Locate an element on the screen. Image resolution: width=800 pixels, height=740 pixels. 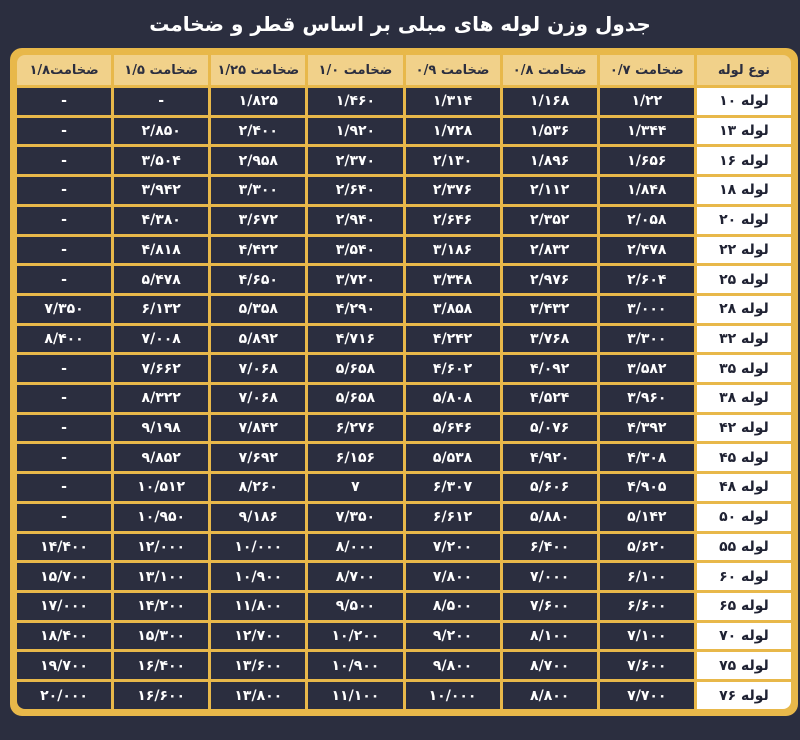
pipe-size-cell: لوله ۱۳ is located at coordinates (743, 131).